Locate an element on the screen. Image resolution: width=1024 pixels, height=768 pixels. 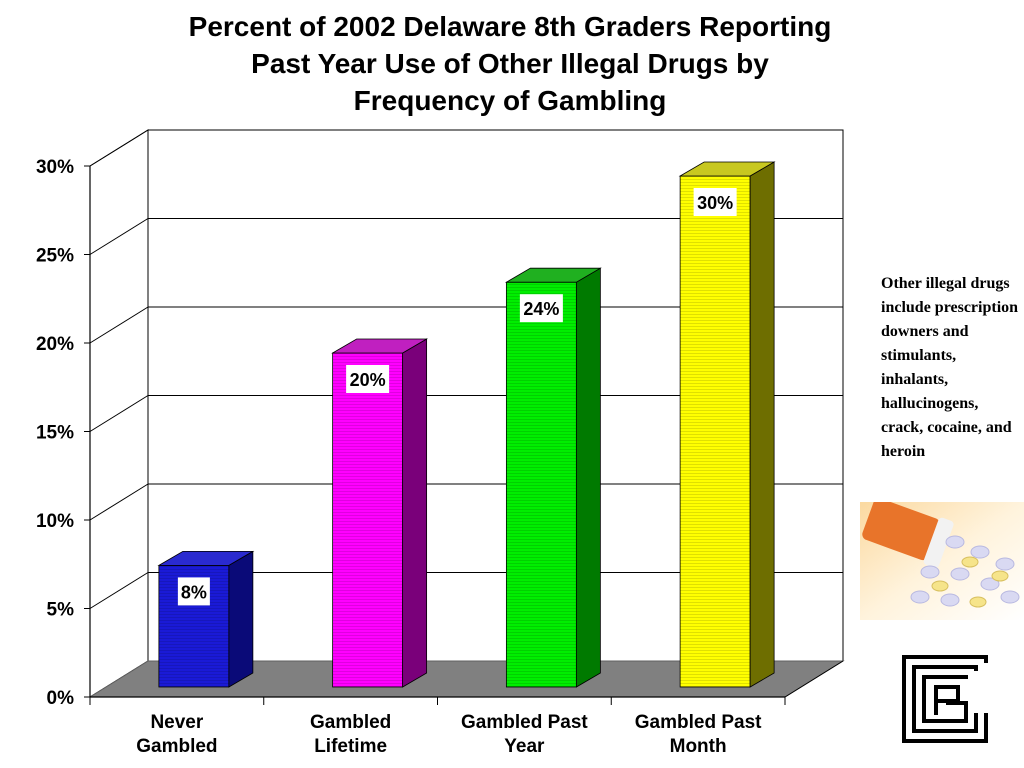
y-tick-label: 5% is located at coordinates (61, 610).